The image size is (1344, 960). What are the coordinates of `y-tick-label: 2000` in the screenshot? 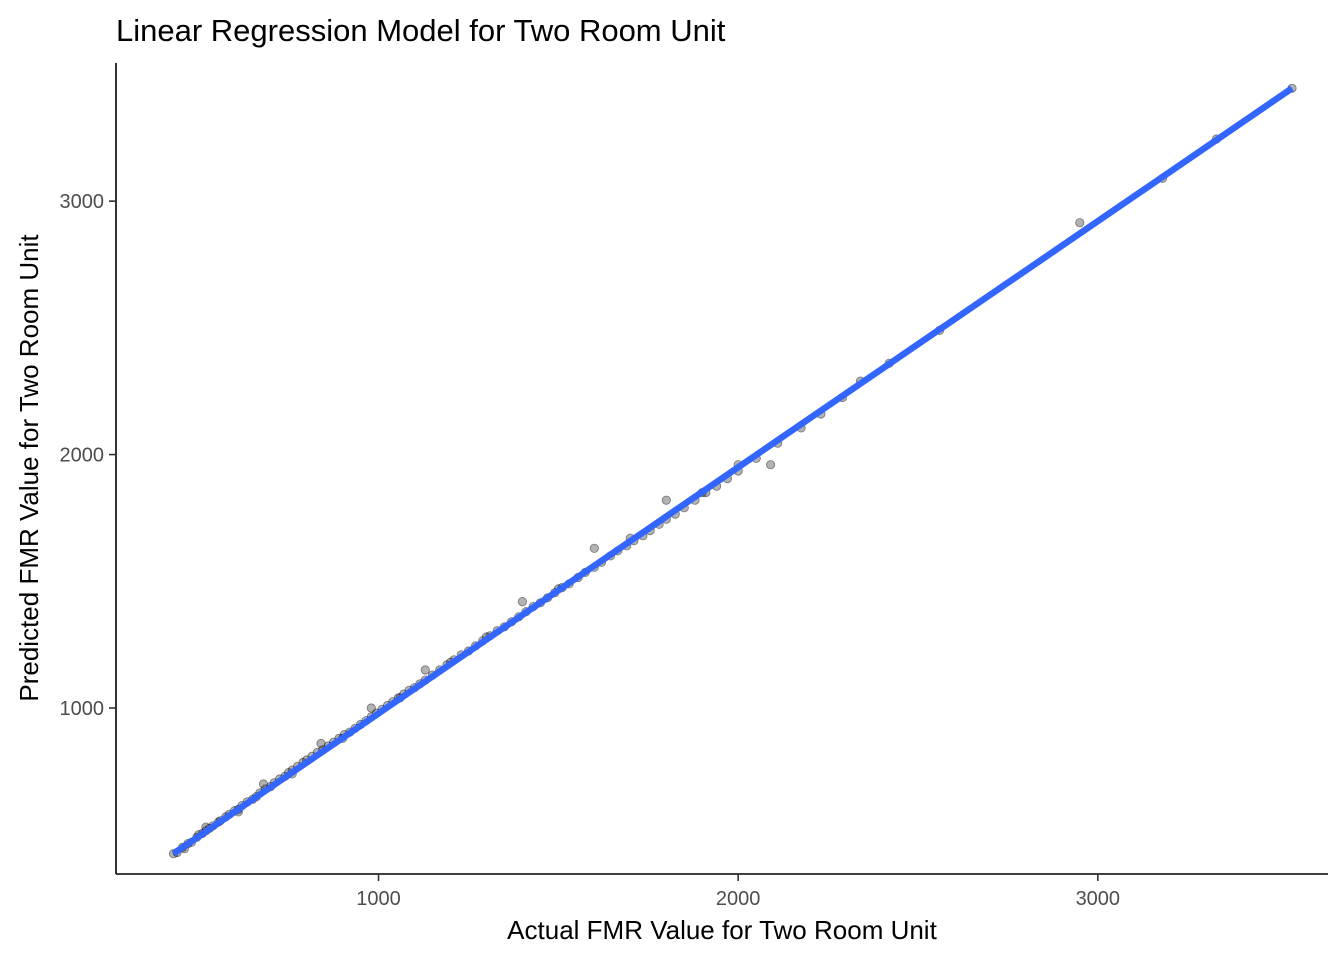 It's located at (82, 456).